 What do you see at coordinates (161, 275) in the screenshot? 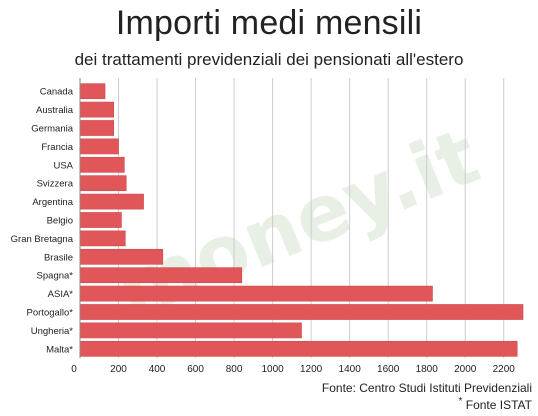
I see `bar-spagna` at bounding box center [161, 275].